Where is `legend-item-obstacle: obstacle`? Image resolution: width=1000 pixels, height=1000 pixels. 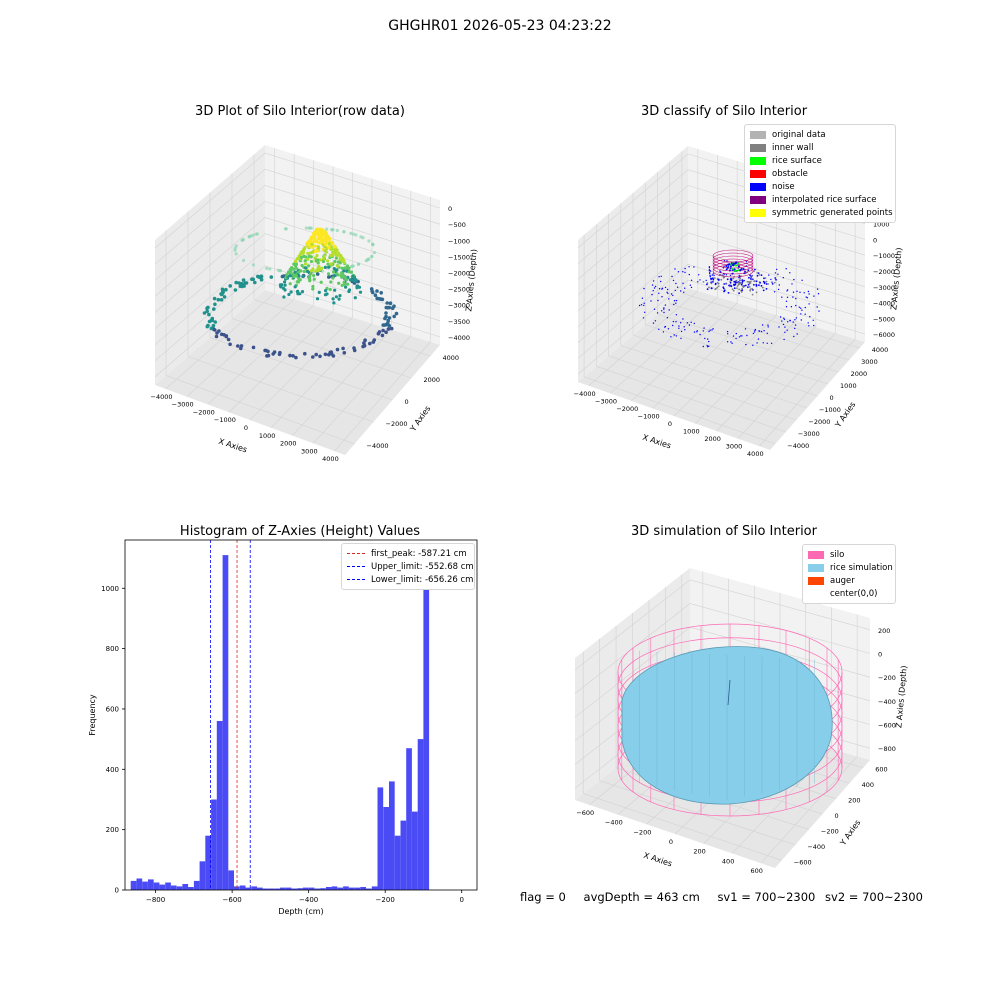 legend-item-obstacle: obstacle is located at coordinates (820, 173).